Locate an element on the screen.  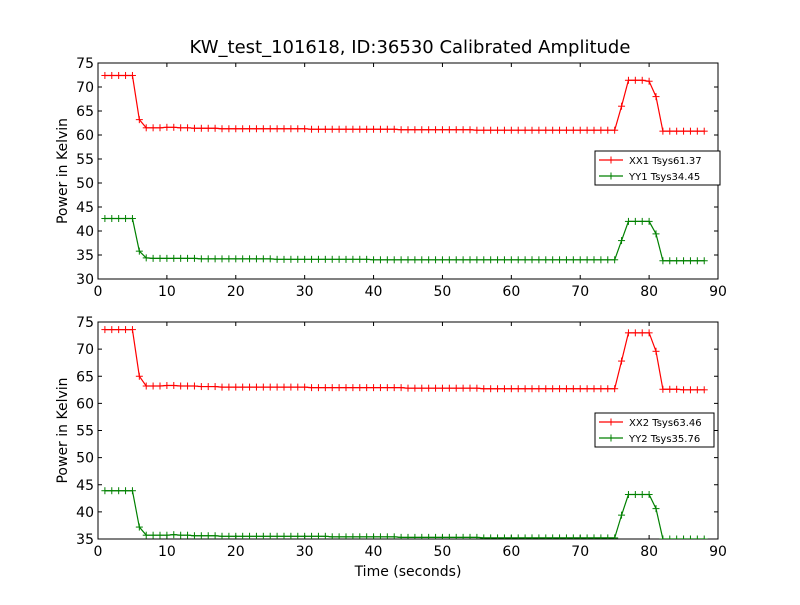
x-tick-label: 40 is located at coordinates (374, 552).